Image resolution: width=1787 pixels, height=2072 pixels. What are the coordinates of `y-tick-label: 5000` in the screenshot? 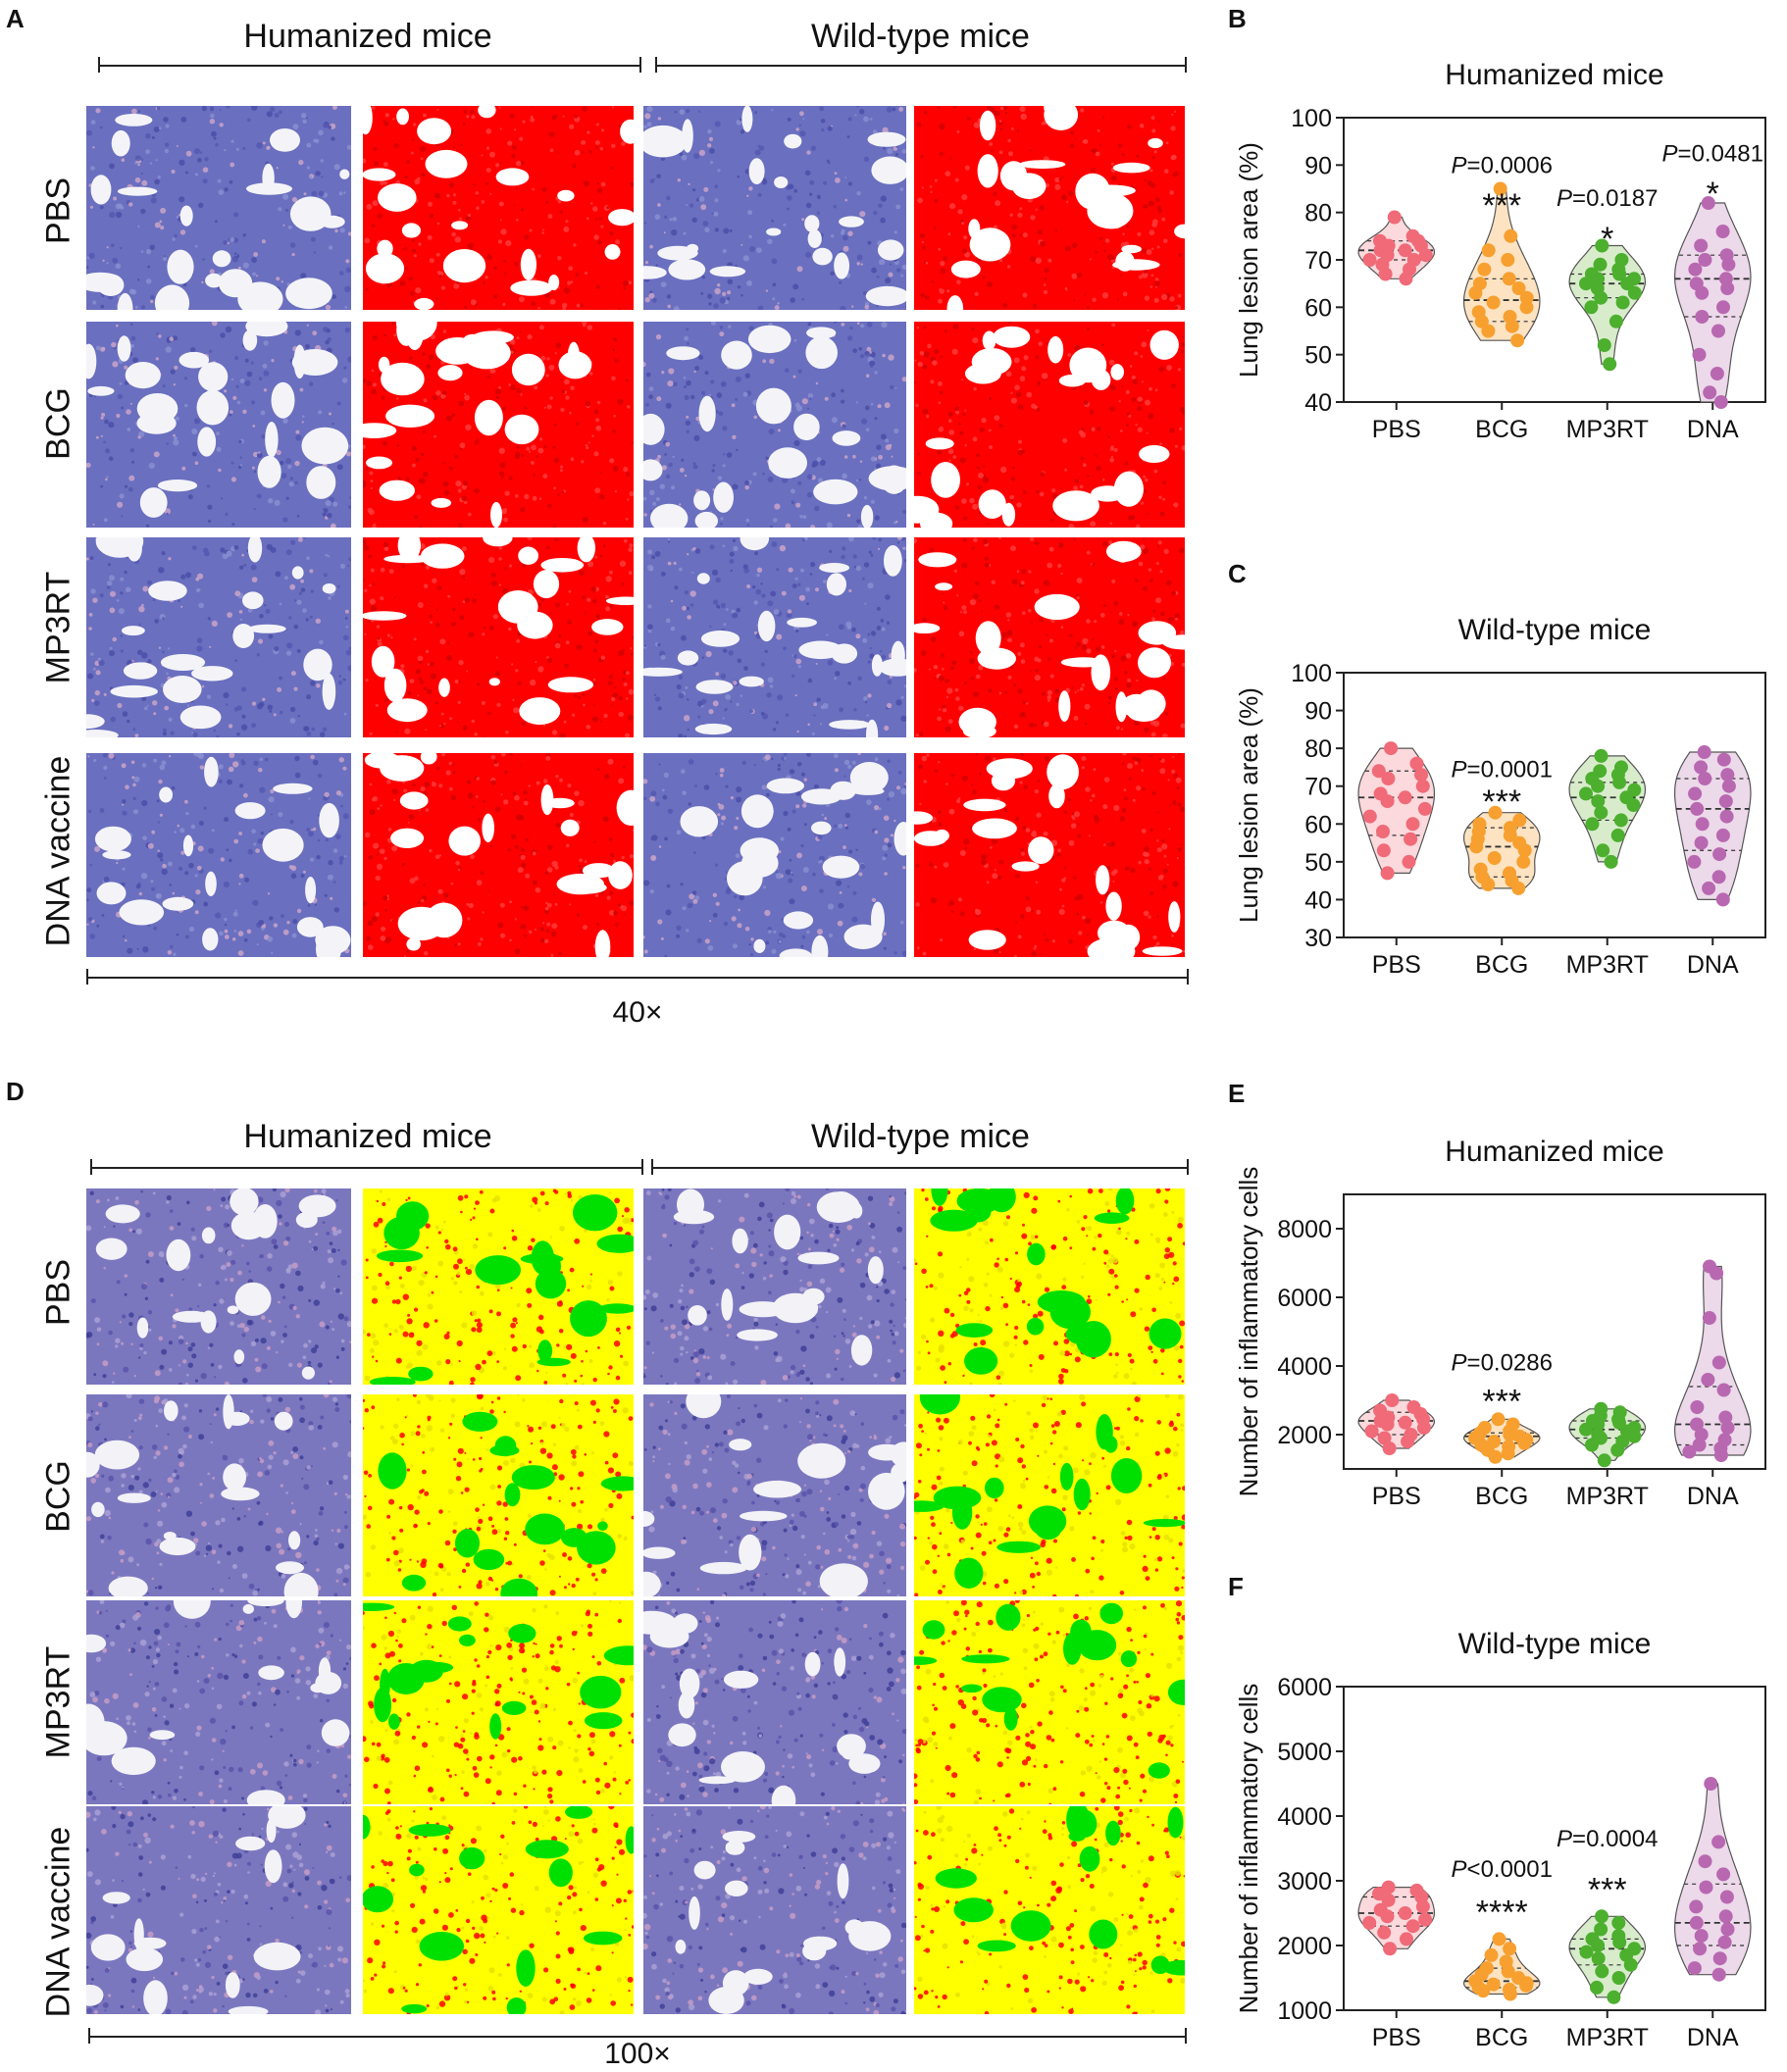 It's located at (1304, 1753).